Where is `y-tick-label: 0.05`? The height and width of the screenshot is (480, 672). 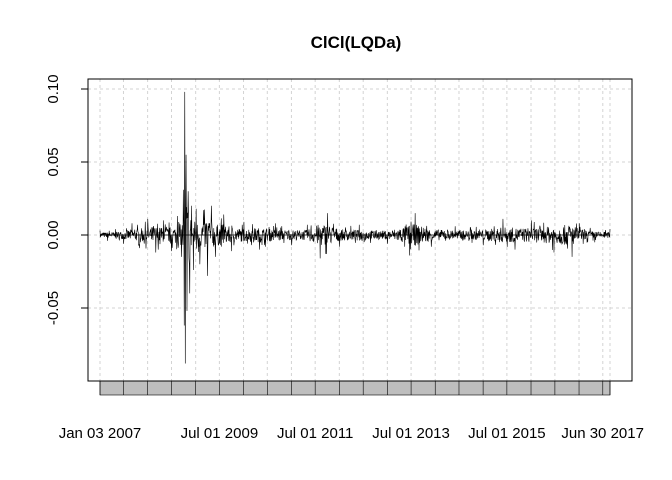 y-tick-label: 0.05 is located at coordinates (53, 161).